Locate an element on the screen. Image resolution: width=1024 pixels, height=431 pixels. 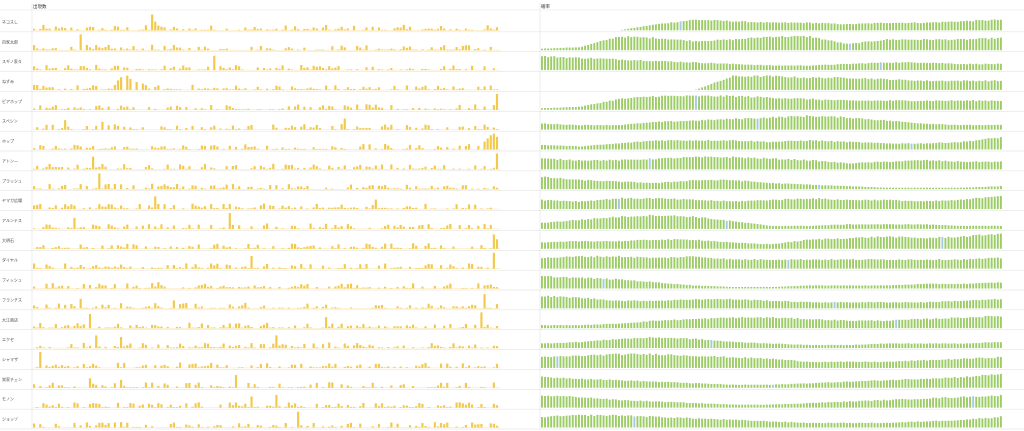
row-label: プラッシュ is located at coordinates (12, 180).